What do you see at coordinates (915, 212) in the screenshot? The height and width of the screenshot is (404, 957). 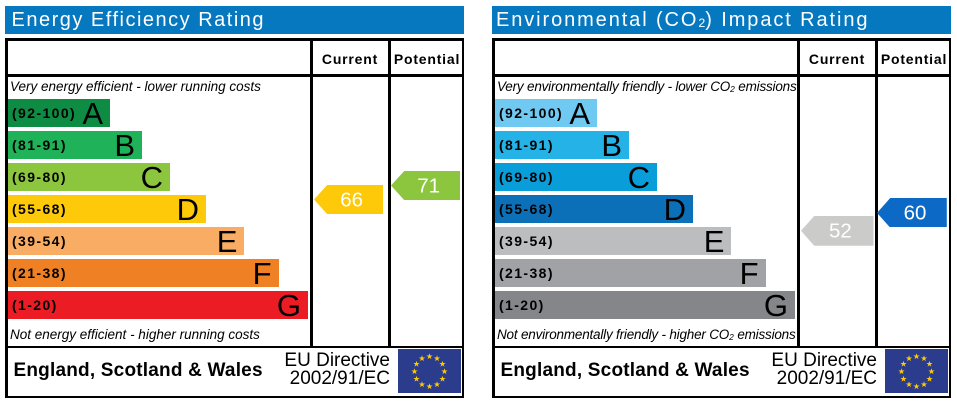 I see `svg-text: 60` at bounding box center [915, 212].